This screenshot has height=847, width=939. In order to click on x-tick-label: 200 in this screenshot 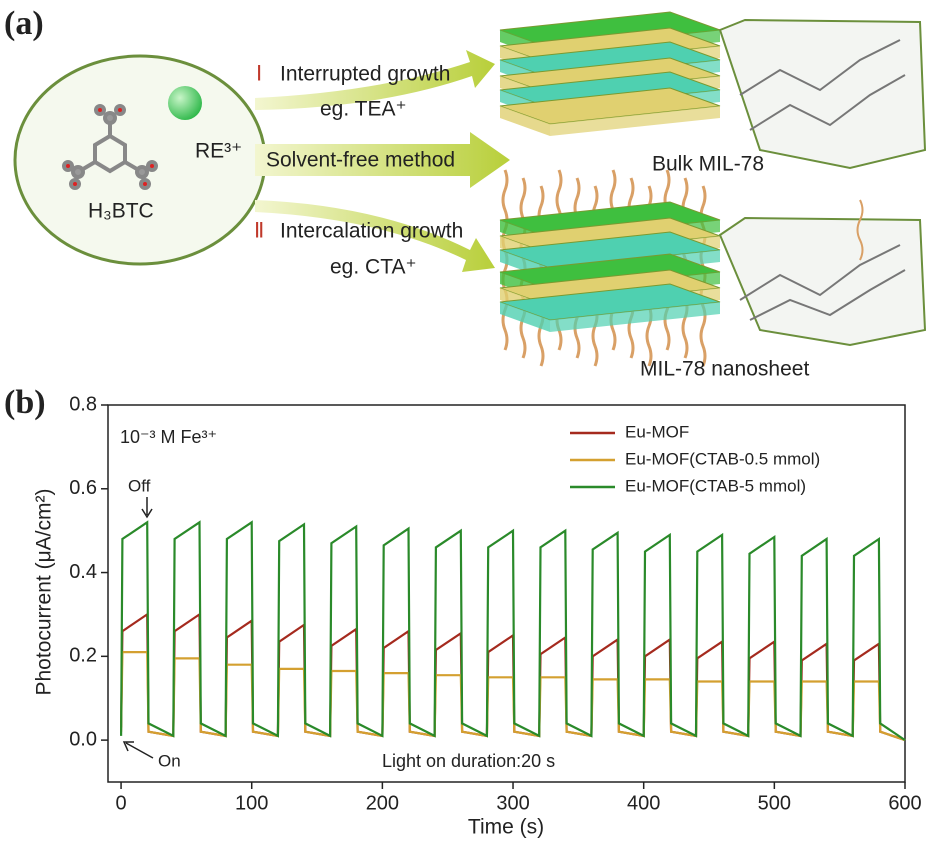, I will do `click(382, 803)`.